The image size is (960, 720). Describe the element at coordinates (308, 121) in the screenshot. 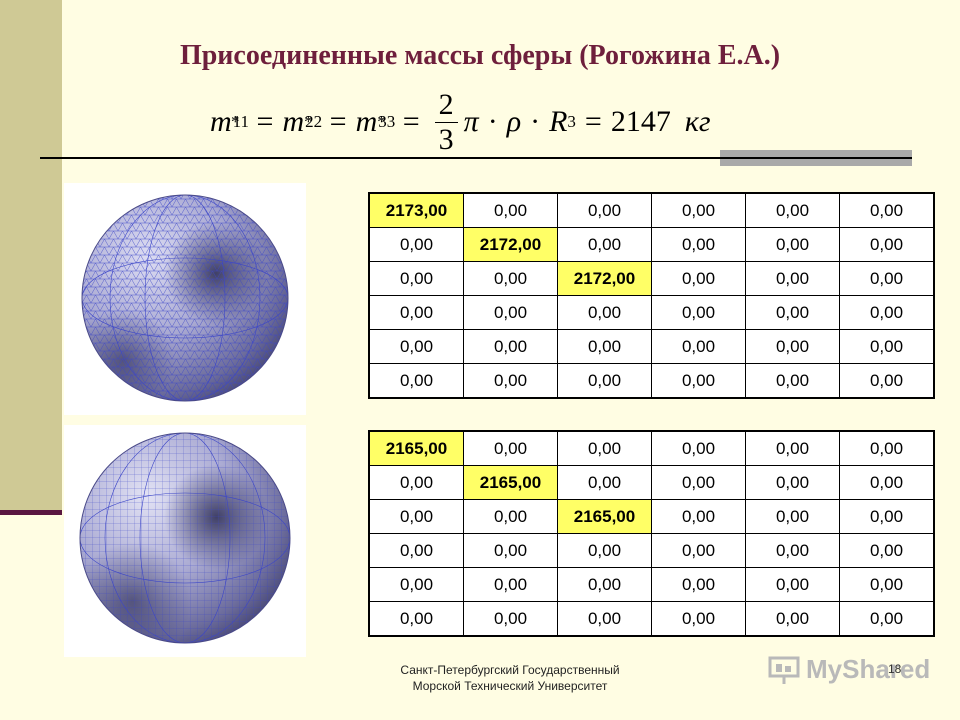

I see `formula-star-2: *` at that location.